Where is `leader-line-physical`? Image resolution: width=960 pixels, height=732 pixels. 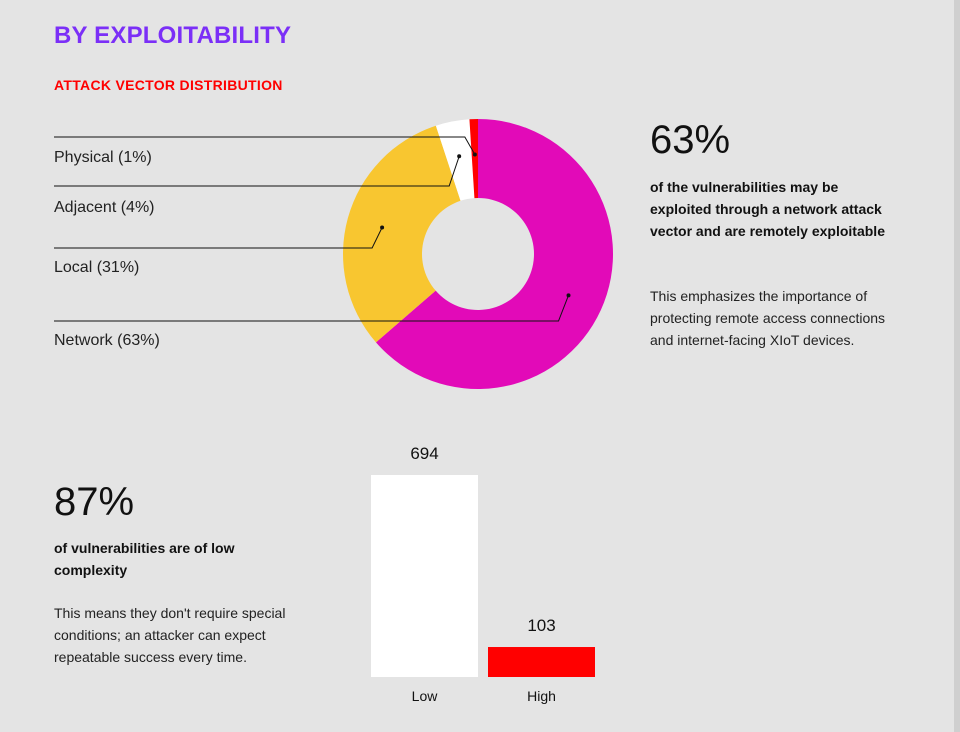 leader-line-physical is located at coordinates (265, 145).